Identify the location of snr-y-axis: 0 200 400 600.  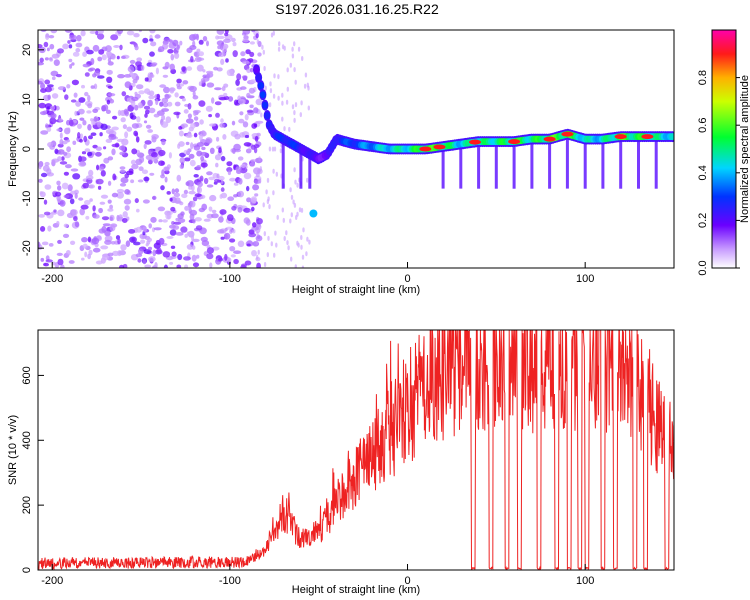
(32, 469).